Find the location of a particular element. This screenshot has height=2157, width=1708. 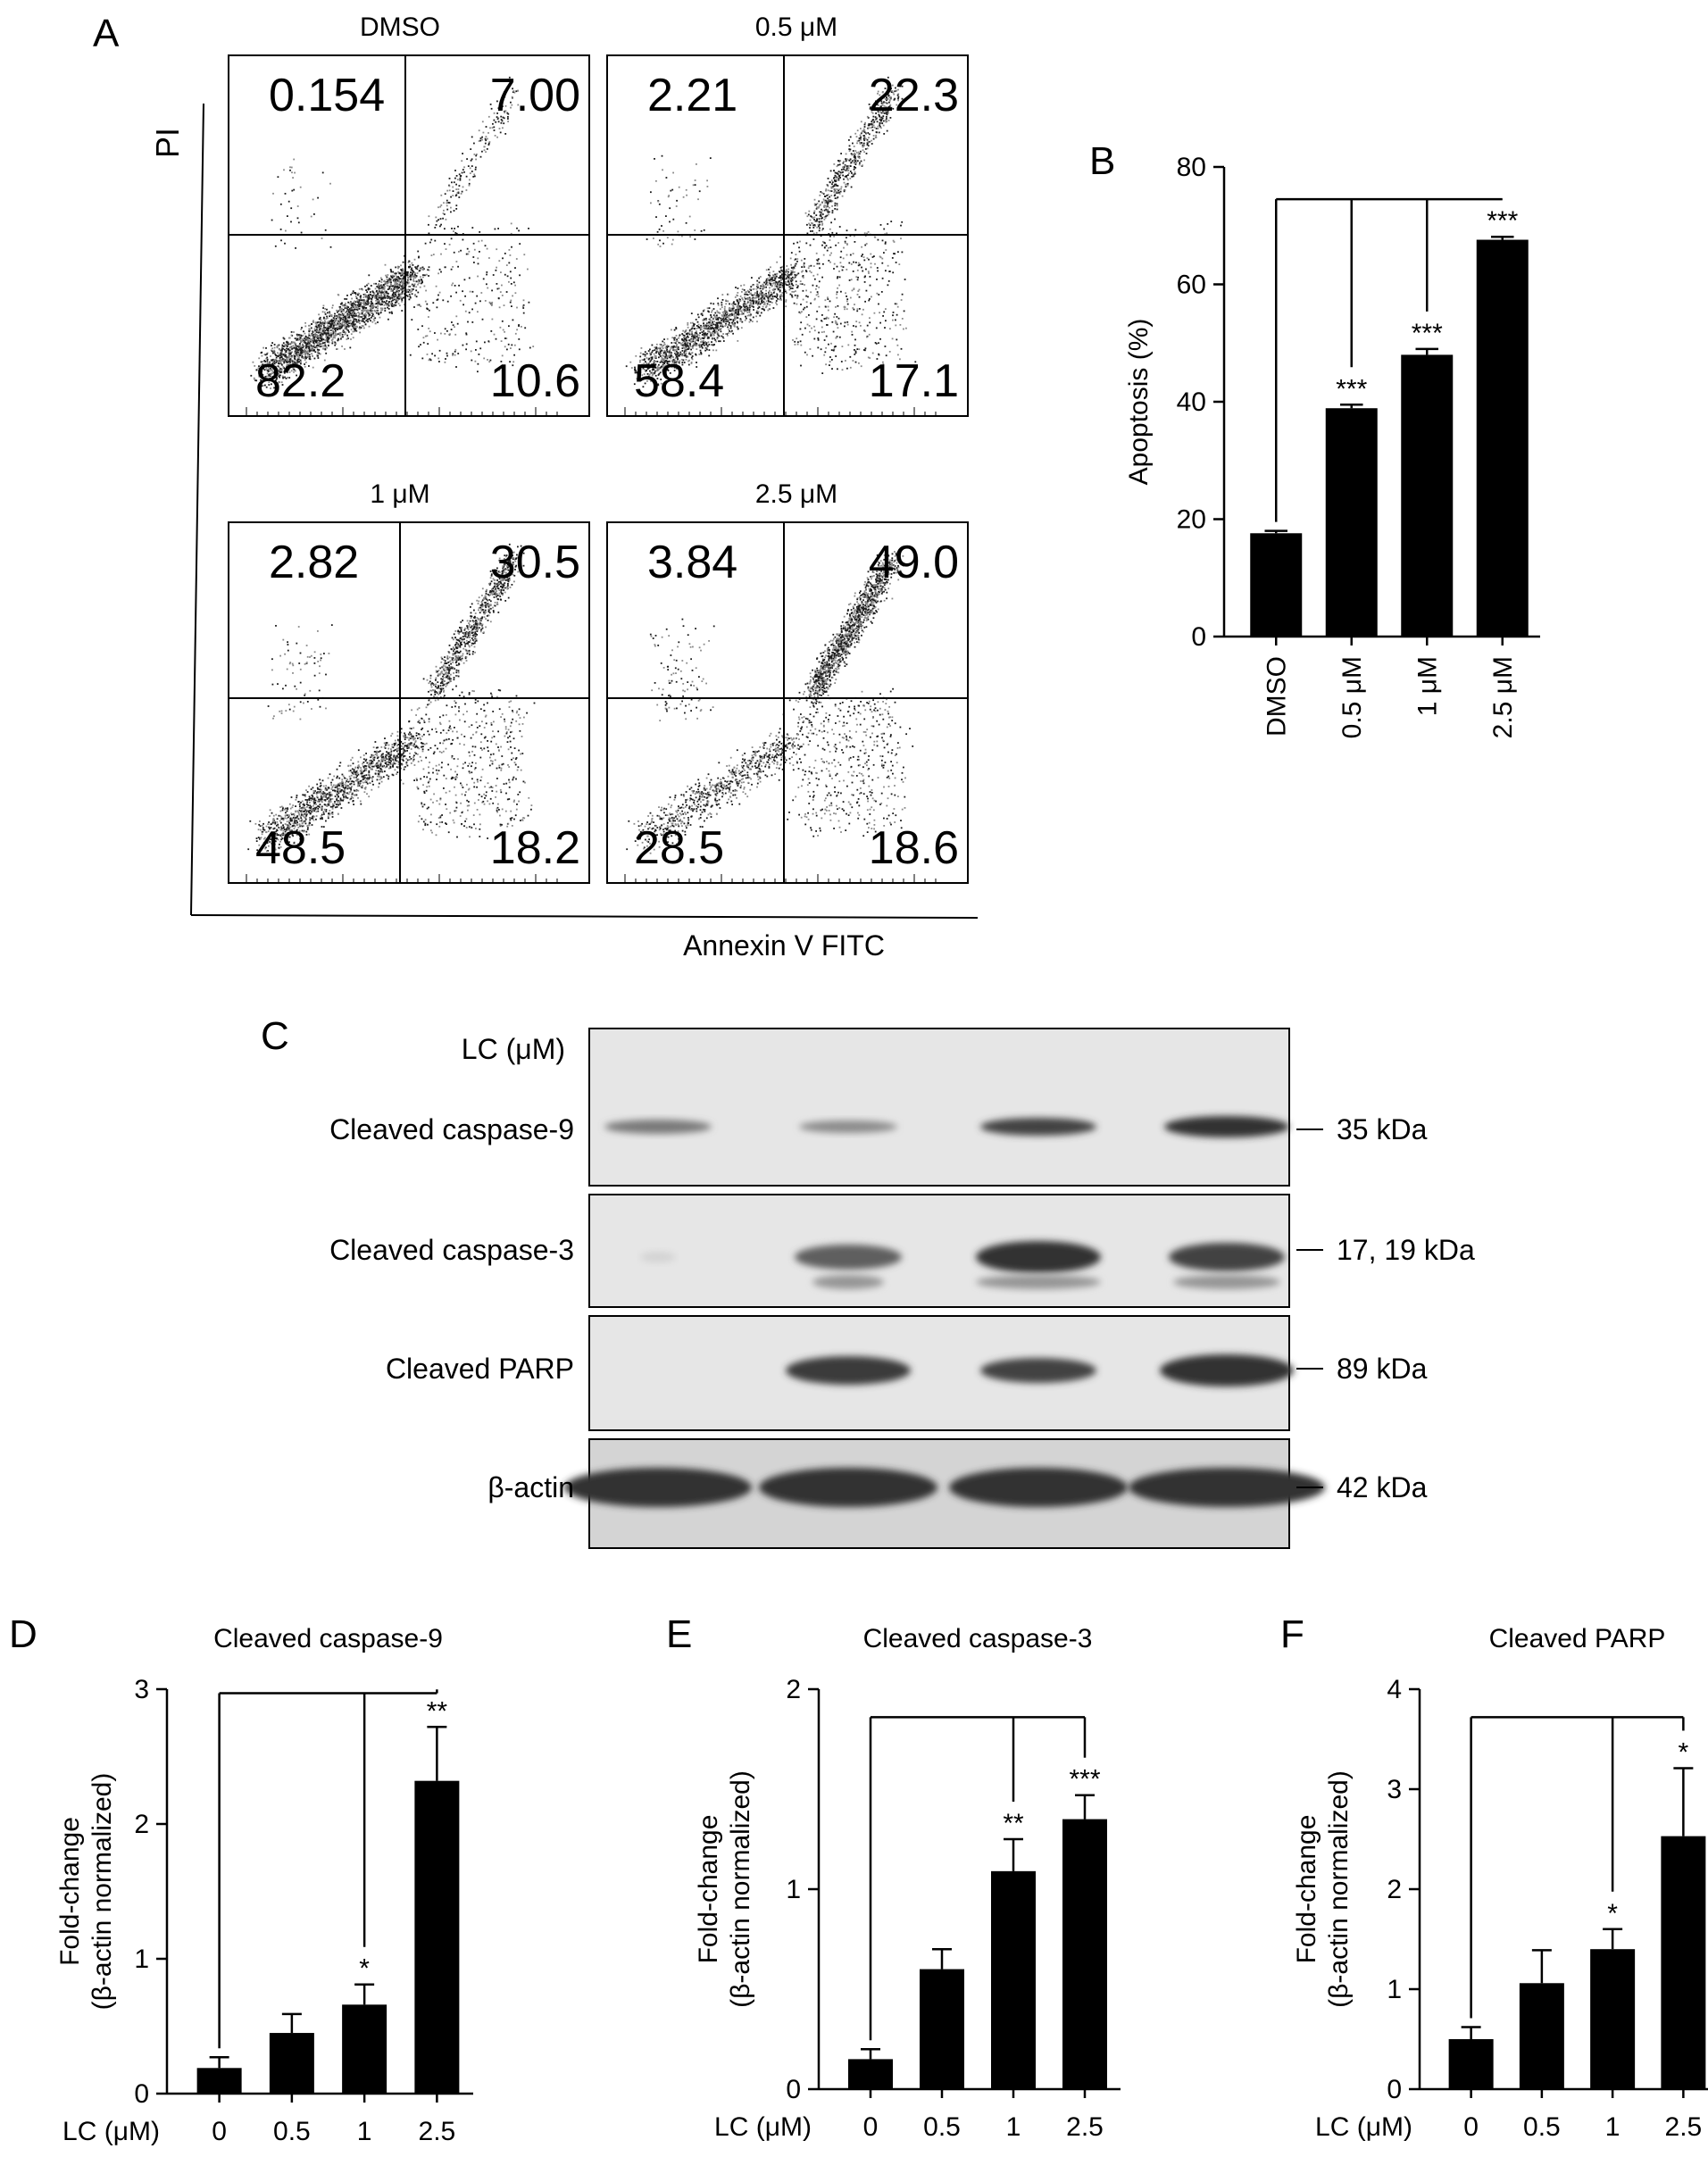

flow-plot-title: 0.5 μM is located at coordinates (796, 27).